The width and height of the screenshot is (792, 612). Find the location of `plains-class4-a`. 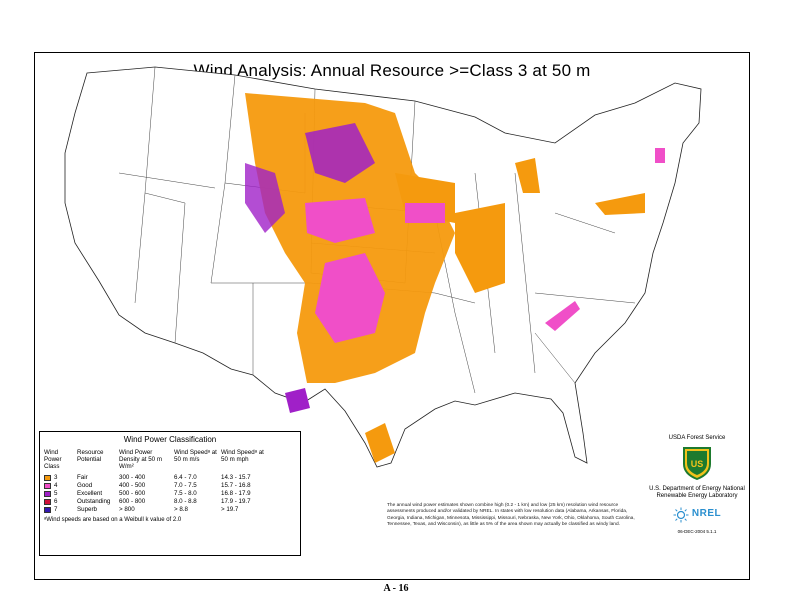

plains-class4-a is located at coordinates (350, 298).